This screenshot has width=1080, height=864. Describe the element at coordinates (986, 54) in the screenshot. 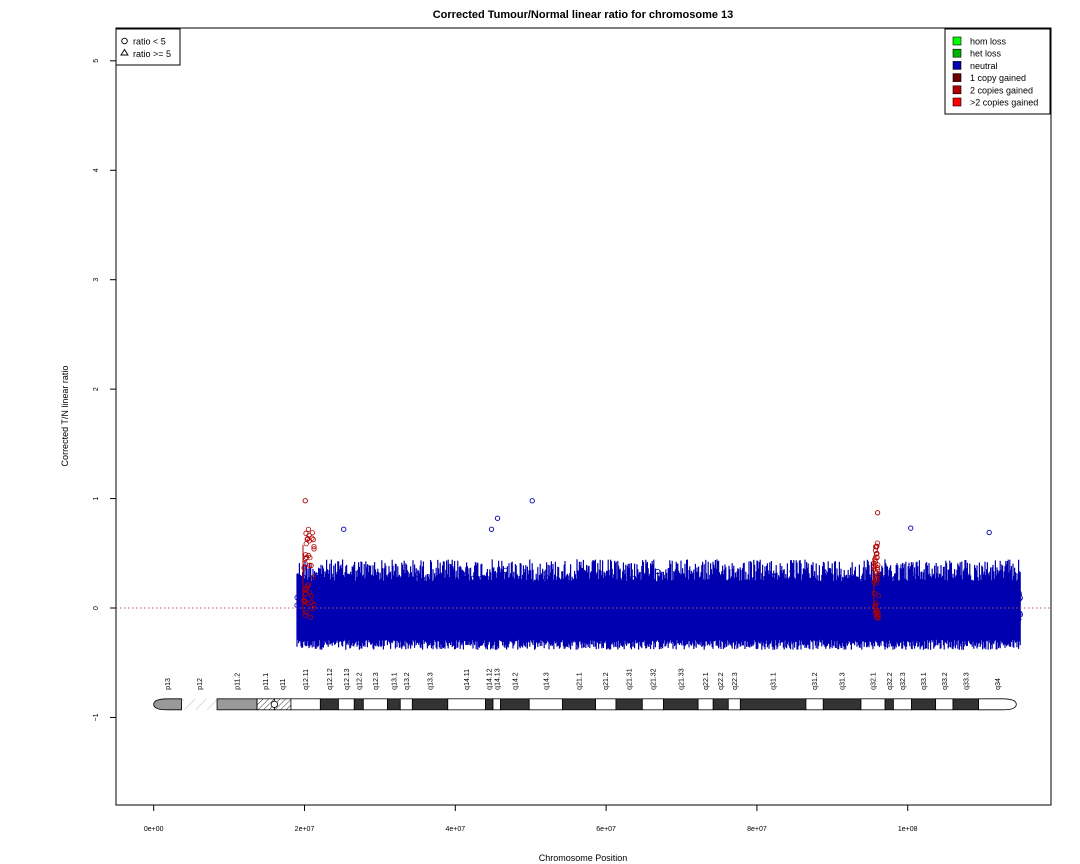

I see `legend-entry-label: het loss` at that location.